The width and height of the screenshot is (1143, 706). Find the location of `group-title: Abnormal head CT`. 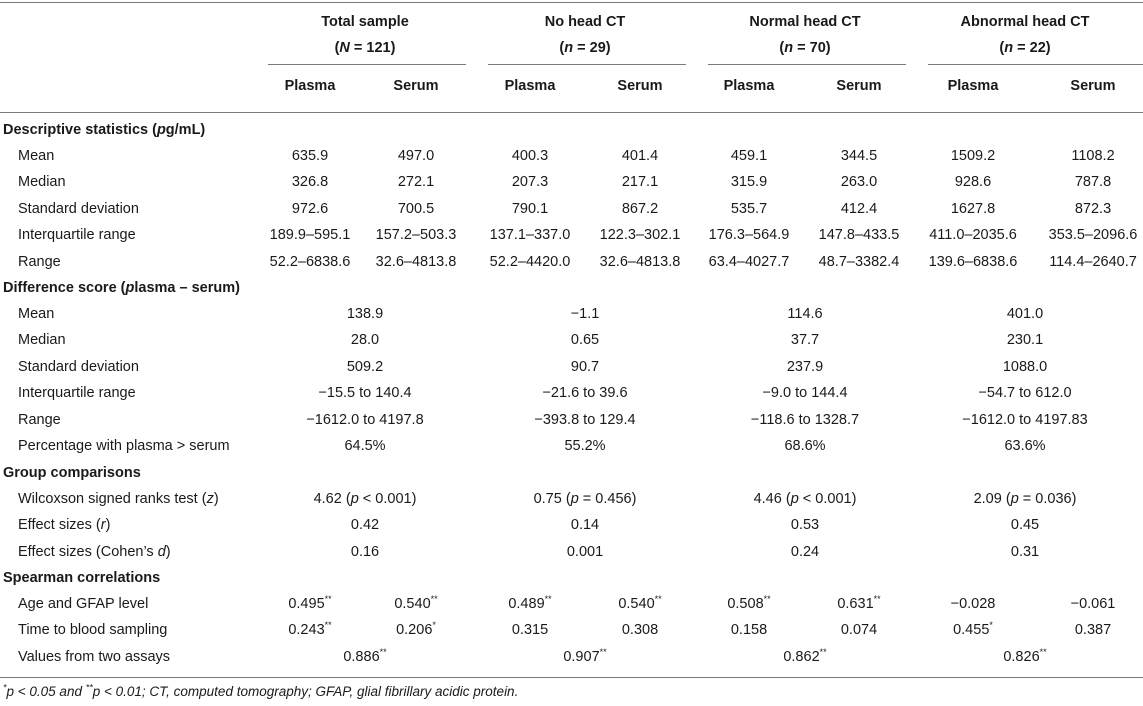

group-title: Abnormal head CT is located at coordinates (1025, 22).